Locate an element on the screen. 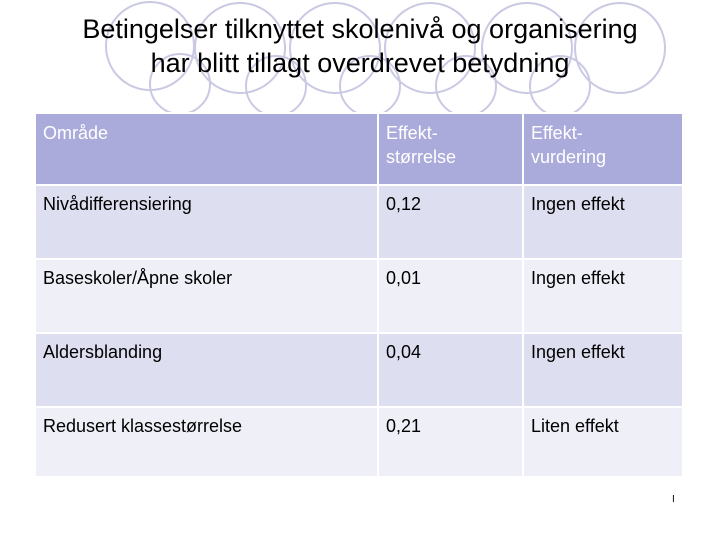  header-cell-effect-size: Effekt- størrelse is located at coordinates (450, 149).